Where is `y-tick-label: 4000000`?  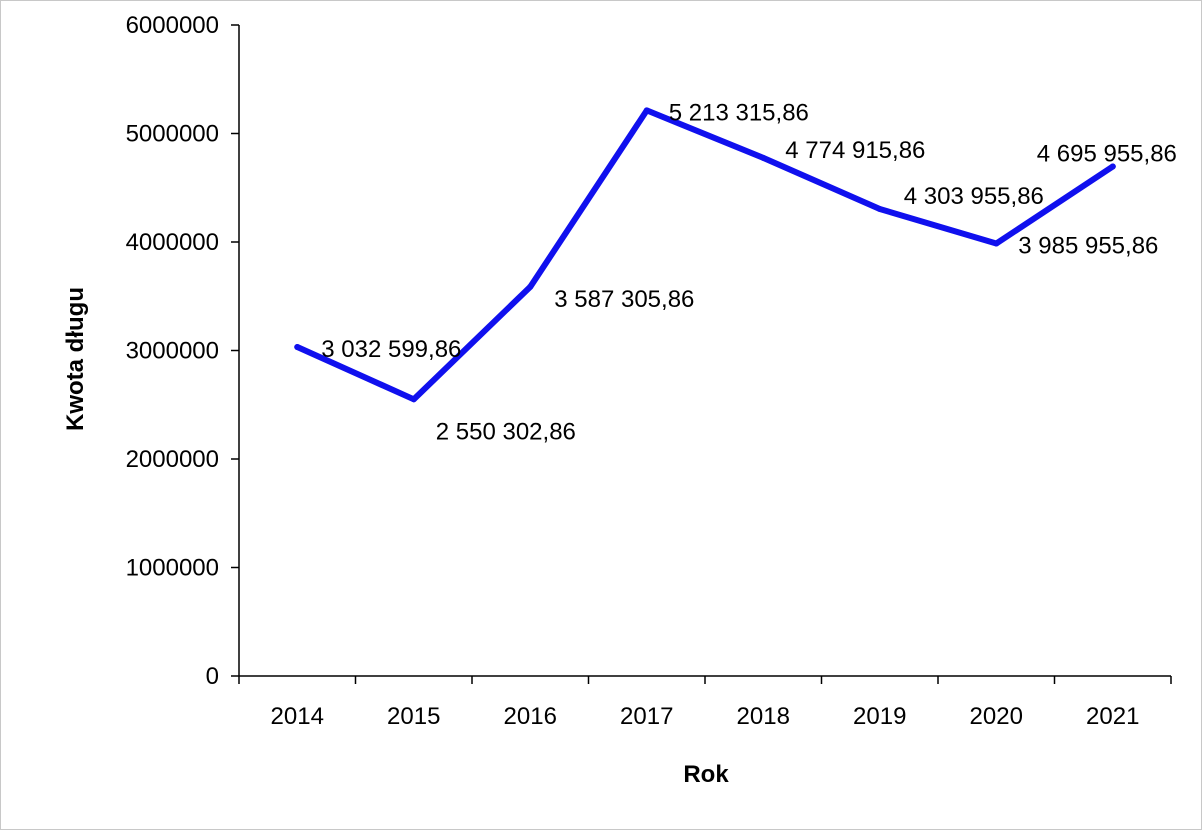
y-tick-label: 4000000 is located at coordinates (172, 242).